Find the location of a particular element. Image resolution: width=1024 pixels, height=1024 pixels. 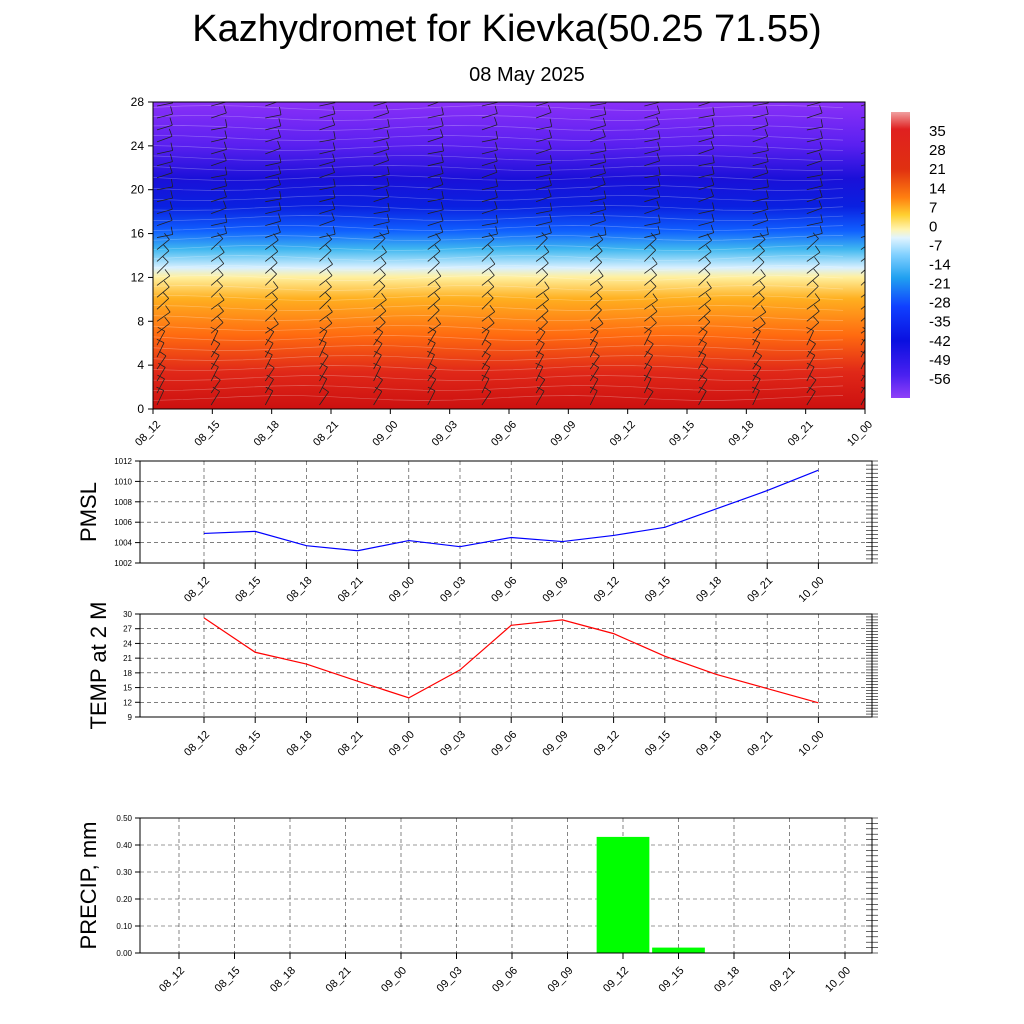

y-tick-label: 1012 is located at coordinates (123, 461).